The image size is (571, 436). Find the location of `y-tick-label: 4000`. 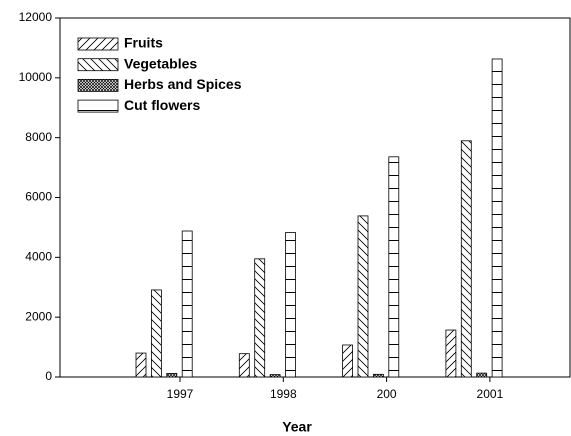

y-tick-label: 4000 is located at coordinates (38, 257).